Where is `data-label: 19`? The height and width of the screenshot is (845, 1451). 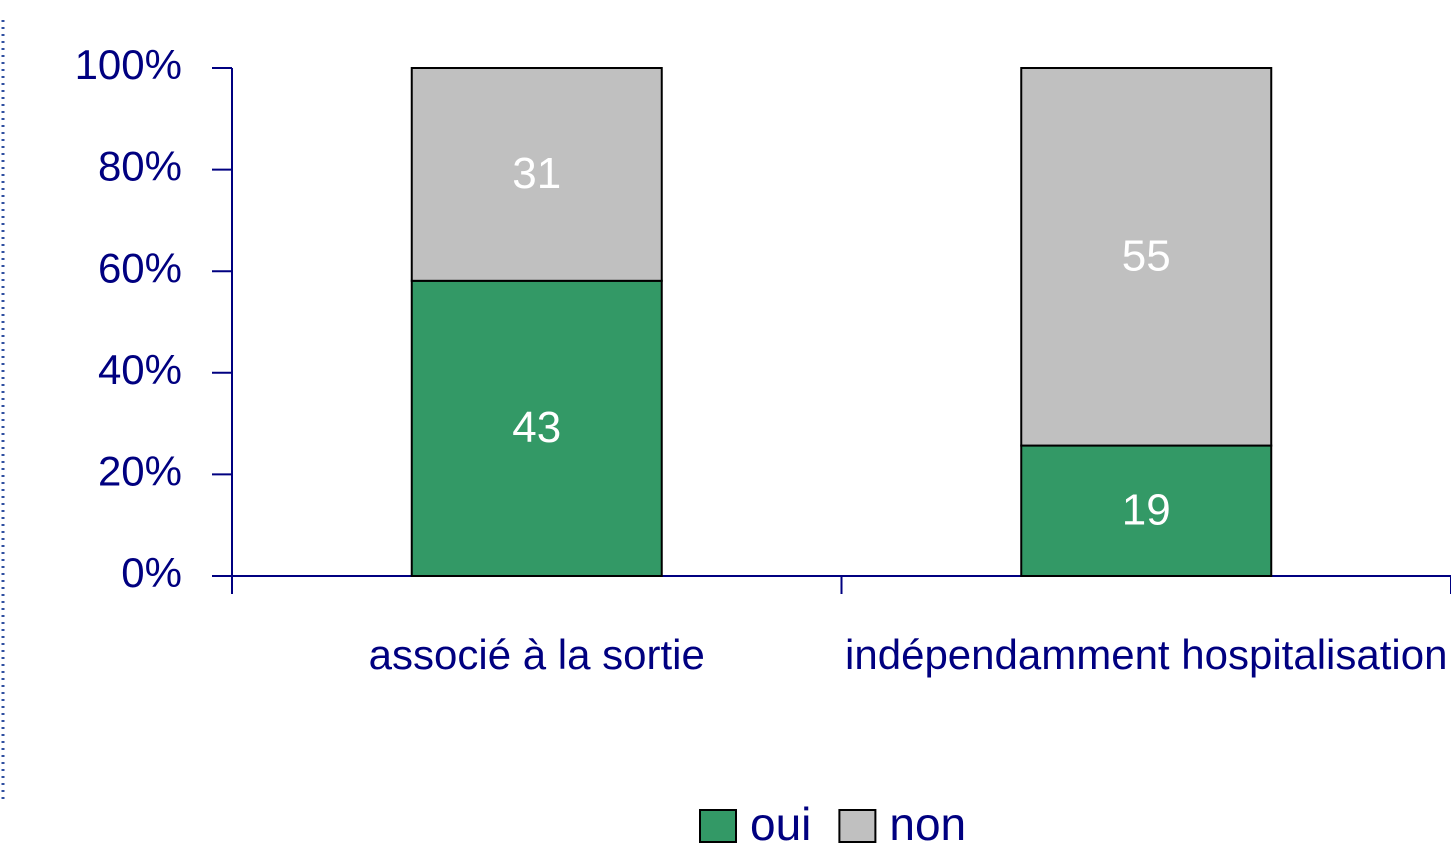
data-label: 19 is located at coordinates (1146, 509).